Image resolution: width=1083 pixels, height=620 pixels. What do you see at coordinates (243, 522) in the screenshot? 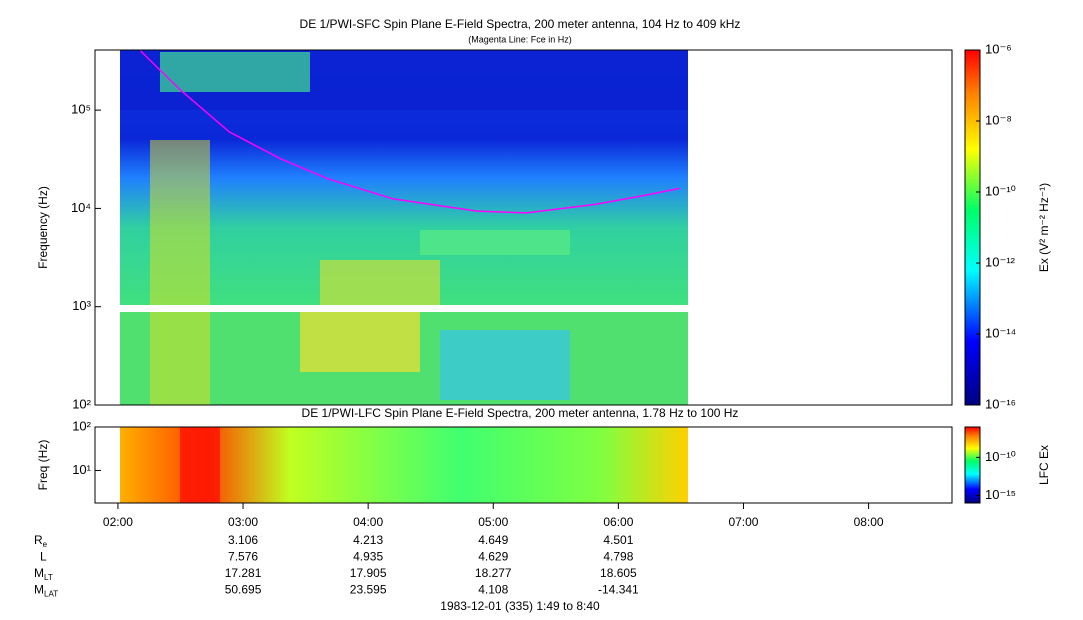
I see `x-tick-label: 03:00` at bounding box center [243, 522].